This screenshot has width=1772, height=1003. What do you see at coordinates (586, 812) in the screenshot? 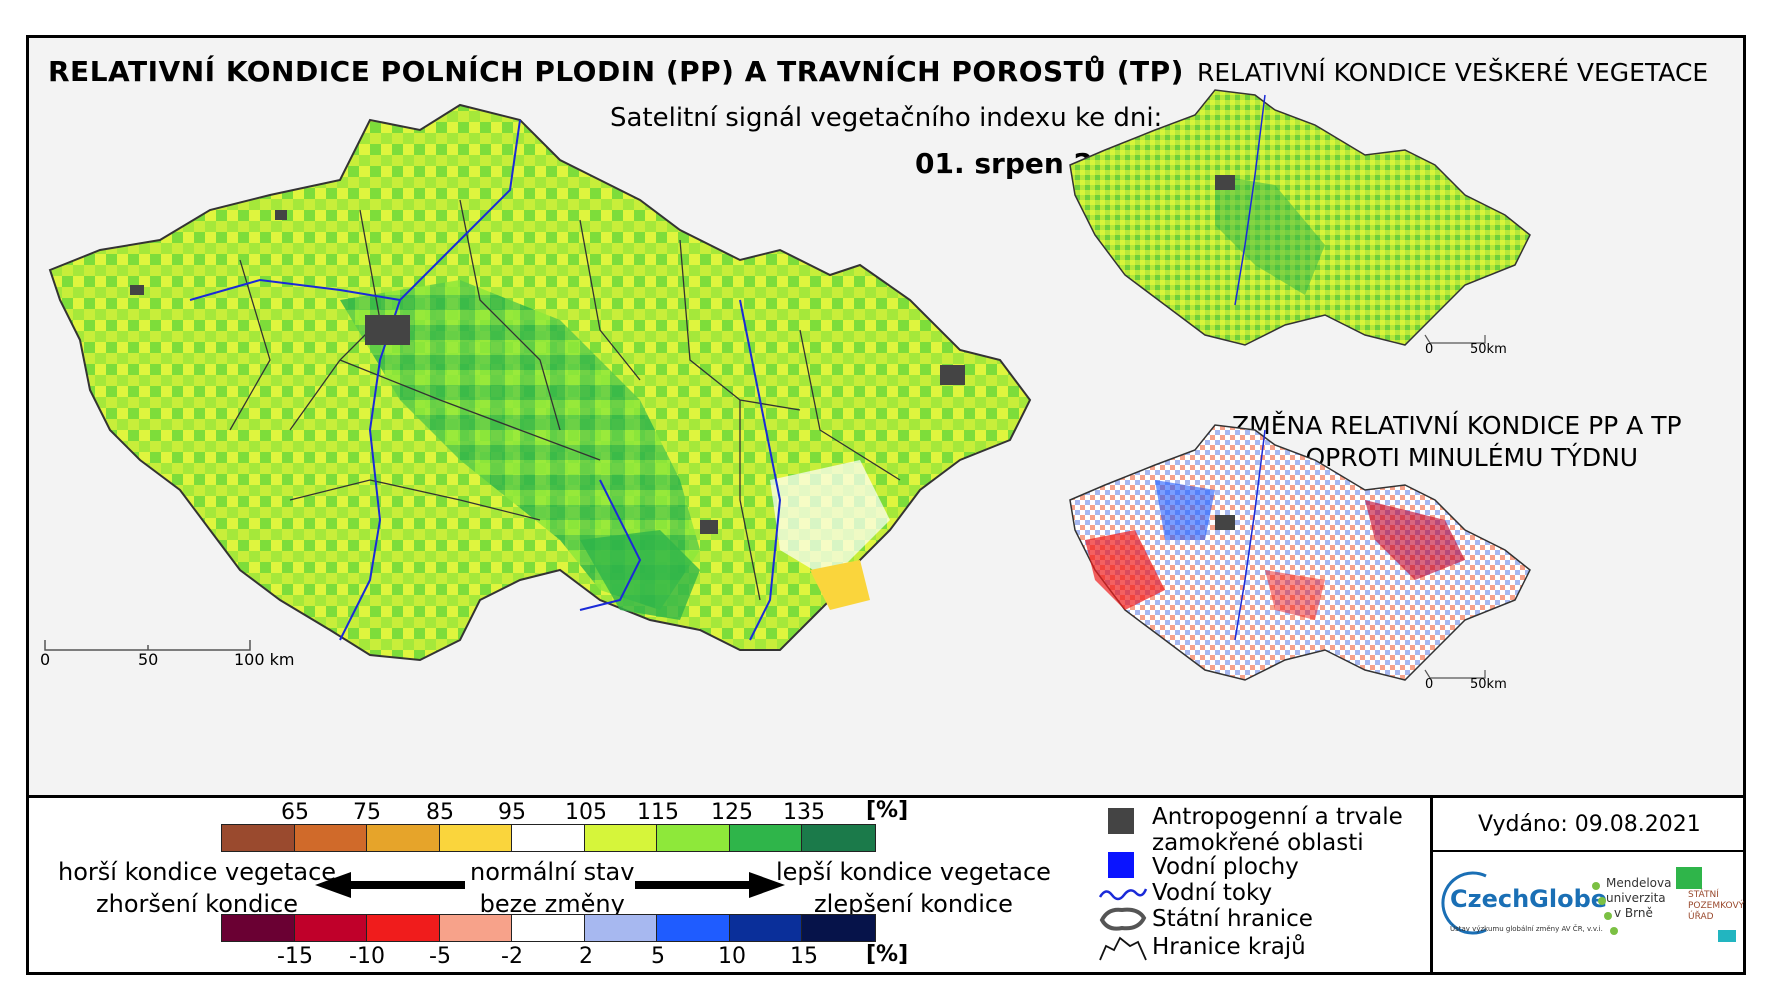
I see `cond-tick-105: 105` at bounding box center [586, 812].